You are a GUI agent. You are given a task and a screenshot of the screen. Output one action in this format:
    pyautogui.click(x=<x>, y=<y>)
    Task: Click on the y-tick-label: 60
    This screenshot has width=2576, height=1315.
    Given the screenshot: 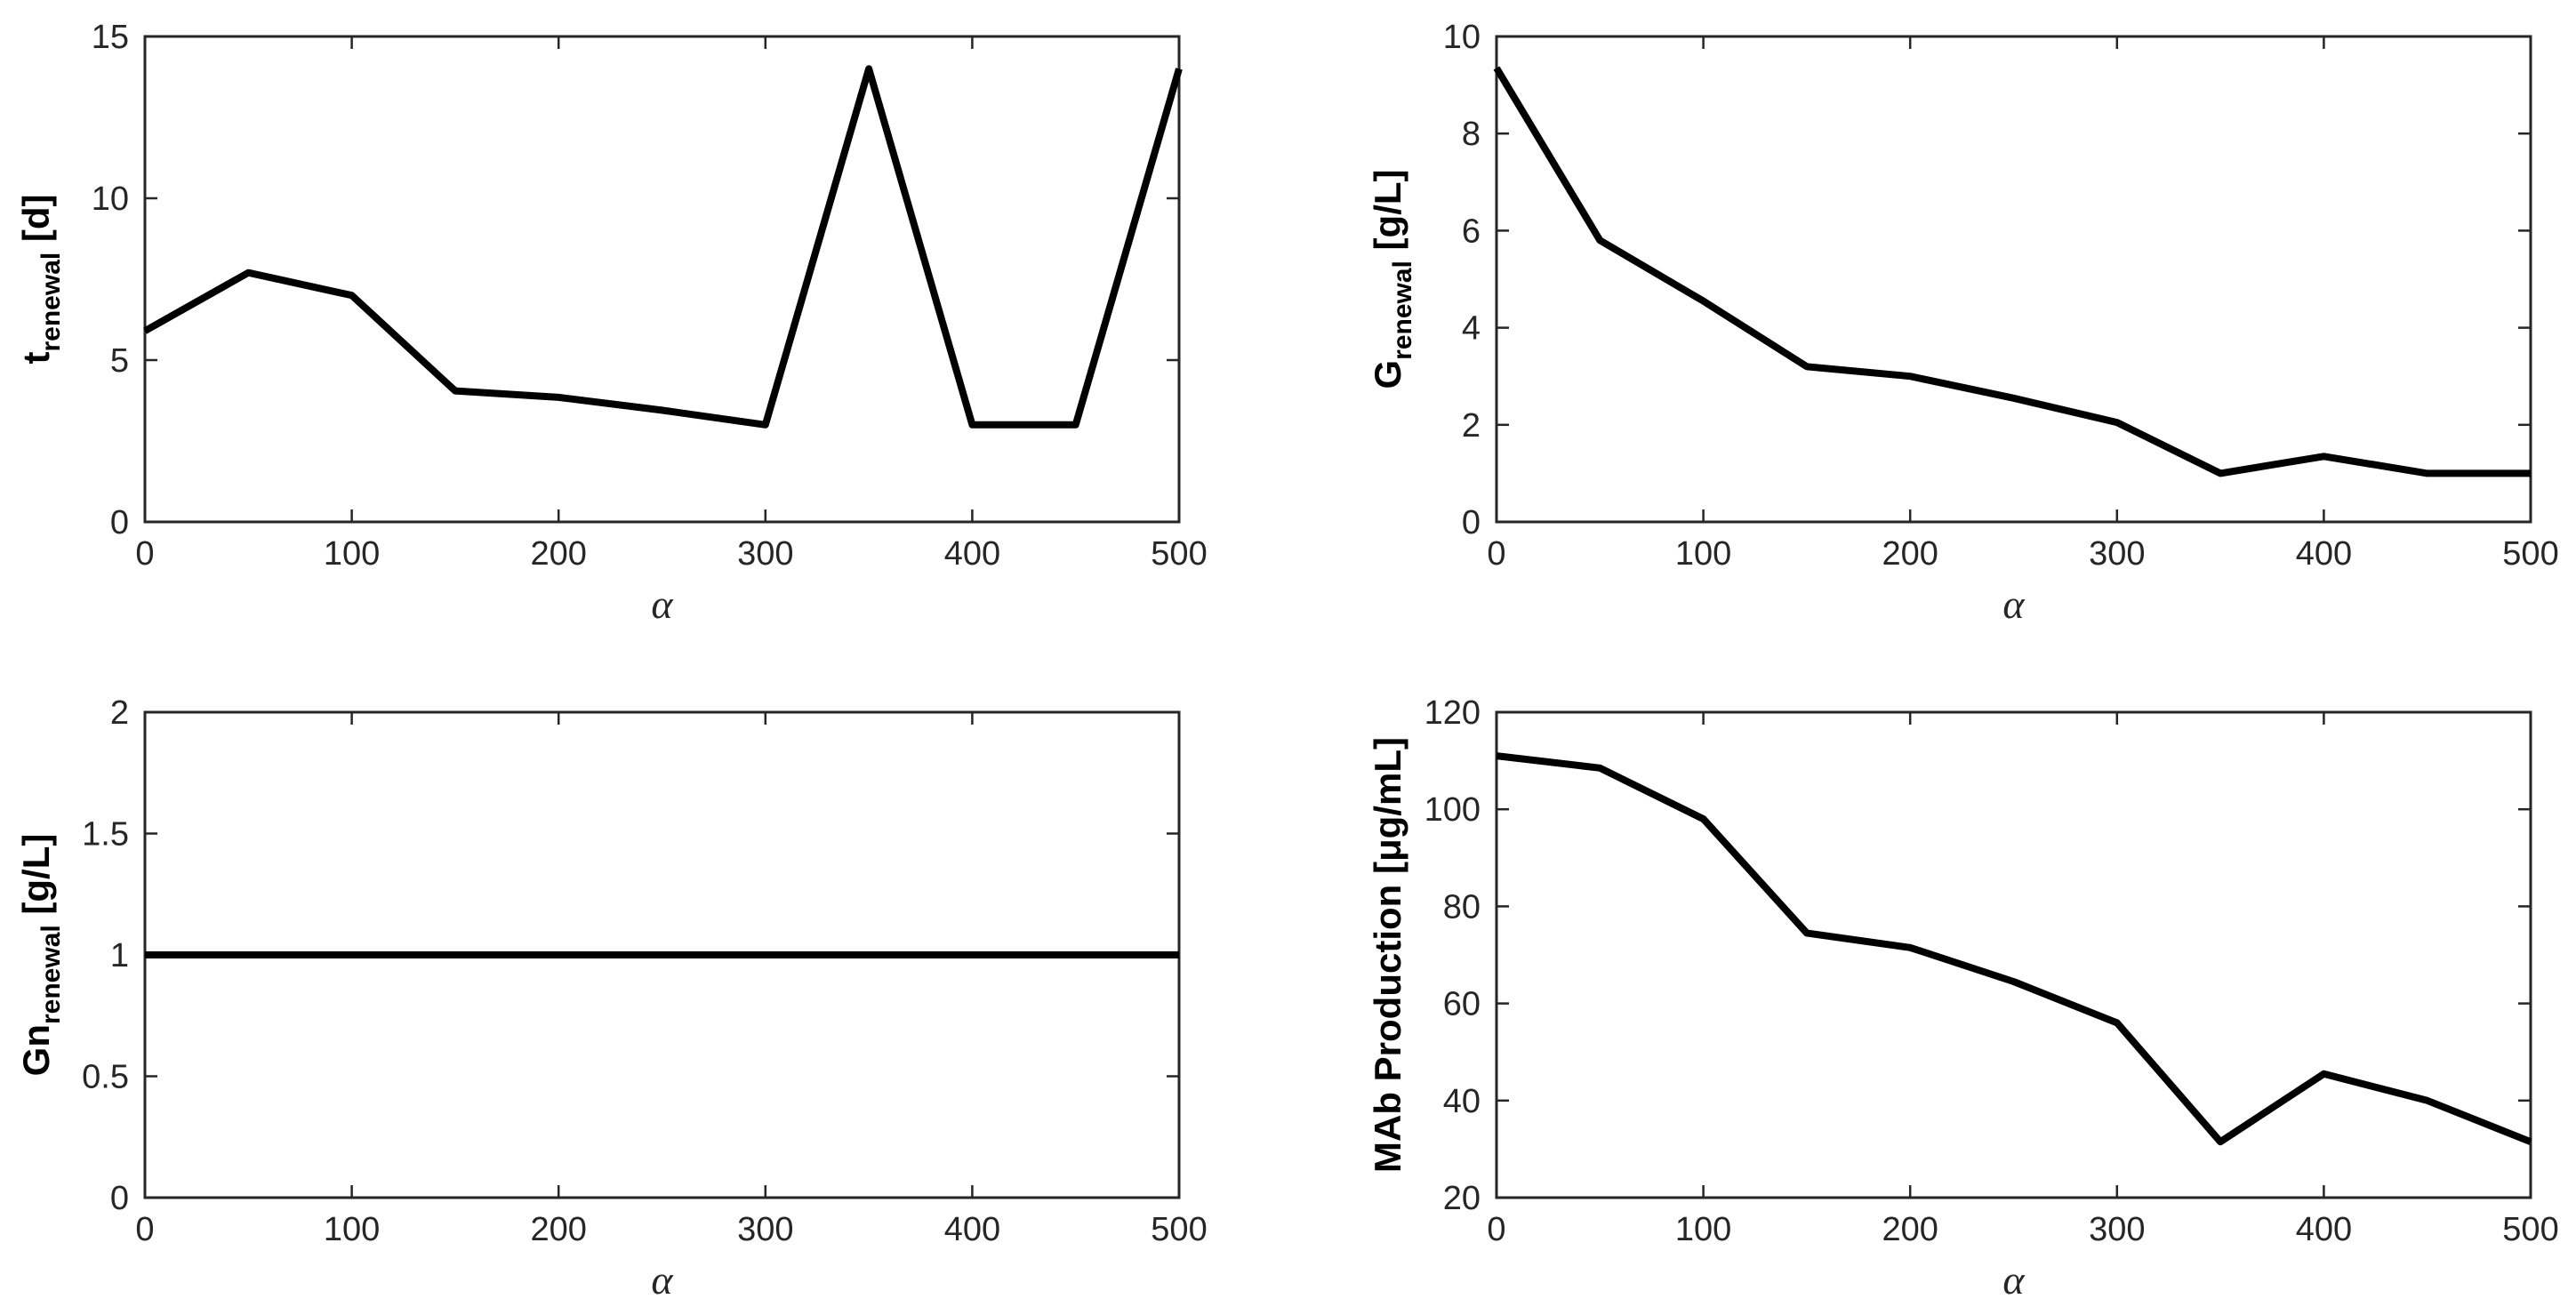 What is the action you would take?
    pyautogui.click(x=1462, y=1004)
    